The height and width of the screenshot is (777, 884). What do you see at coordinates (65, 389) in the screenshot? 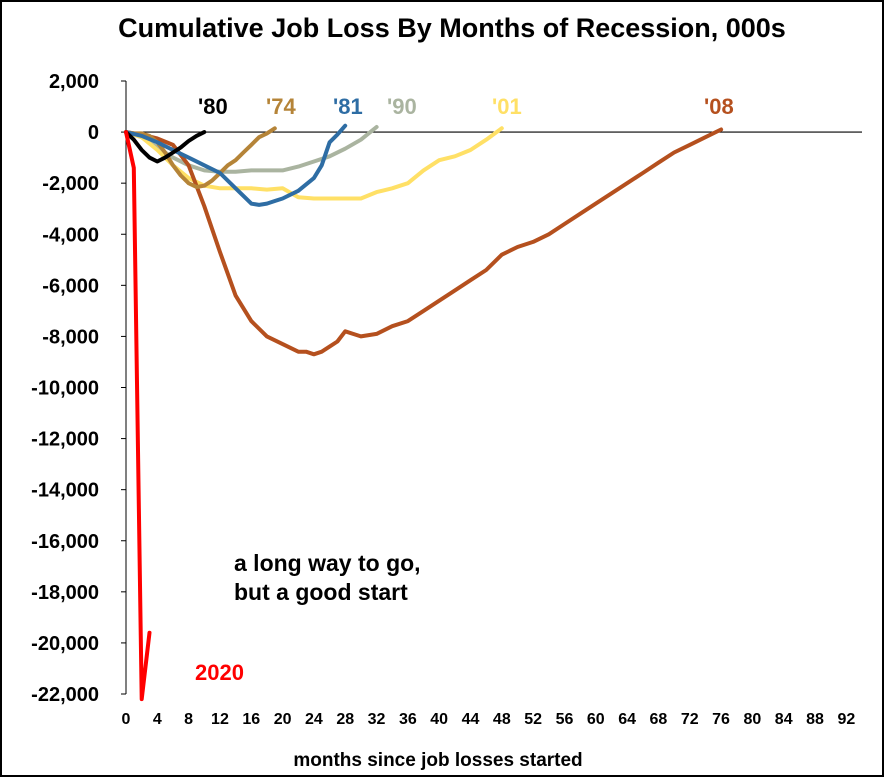
I see `y-tick-label: -10,000` at bounding box center [65, 389].